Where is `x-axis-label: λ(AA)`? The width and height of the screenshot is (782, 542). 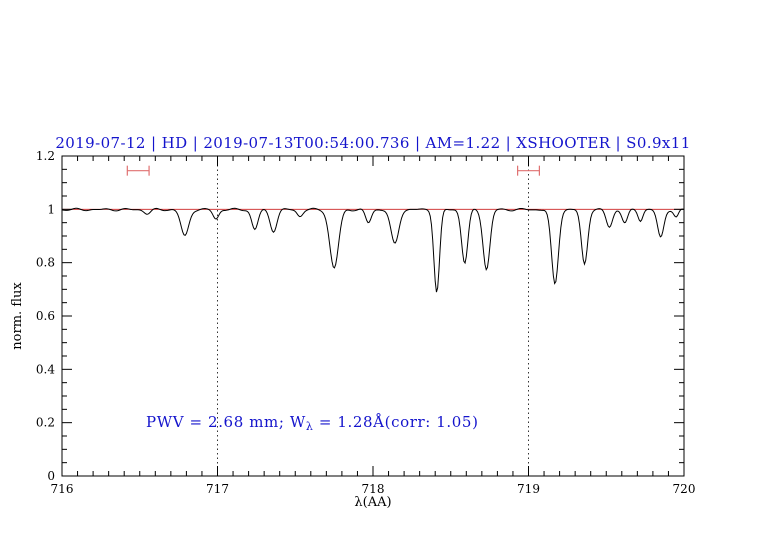 x-axis-label: λ(AA) is located at coordinates (372, 502).